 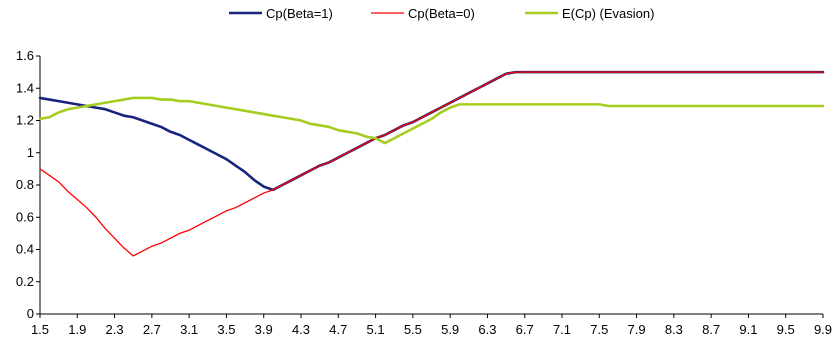 What do you see at coordinates (25, 216) in the screenshot?
I see `y-tick-label: 0.6` at bounding box center [25, 216].